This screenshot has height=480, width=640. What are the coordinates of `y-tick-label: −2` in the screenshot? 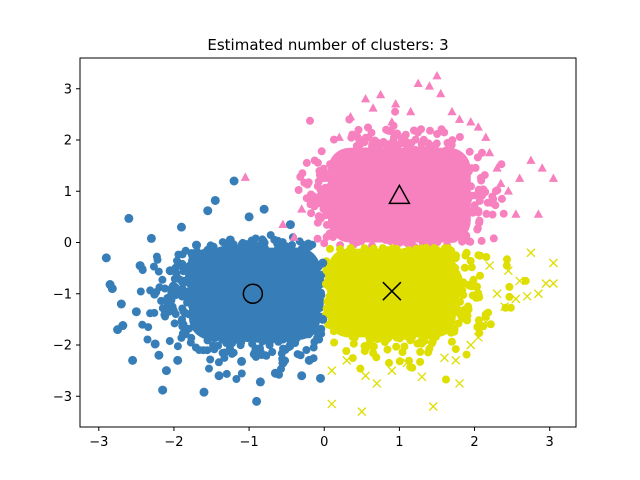 It's located at (62, 346).